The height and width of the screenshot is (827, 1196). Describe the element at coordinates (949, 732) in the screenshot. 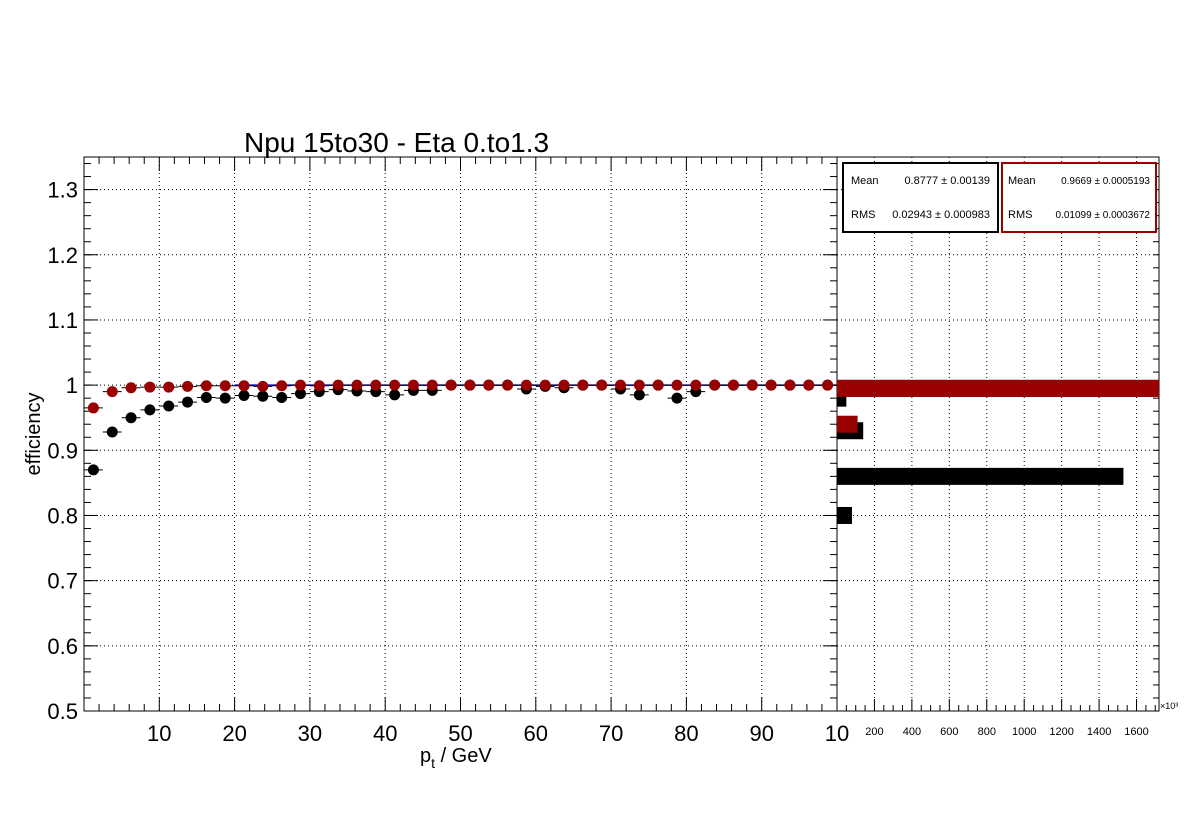

I see `side-x-tick-label: 600` at that location.